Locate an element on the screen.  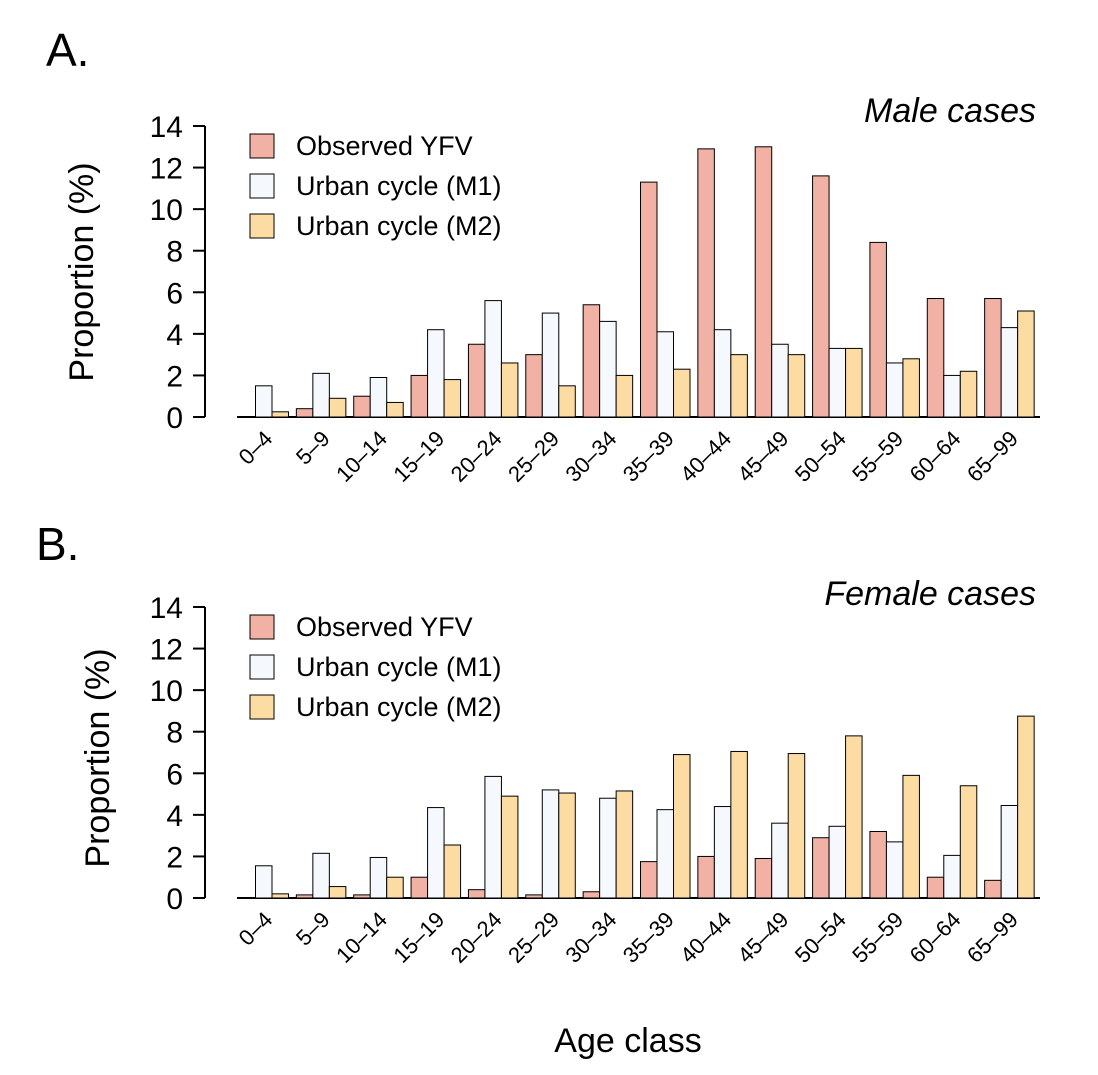
bar-urban-cycle-m1-20–24 is located at coordinates (493, 837).